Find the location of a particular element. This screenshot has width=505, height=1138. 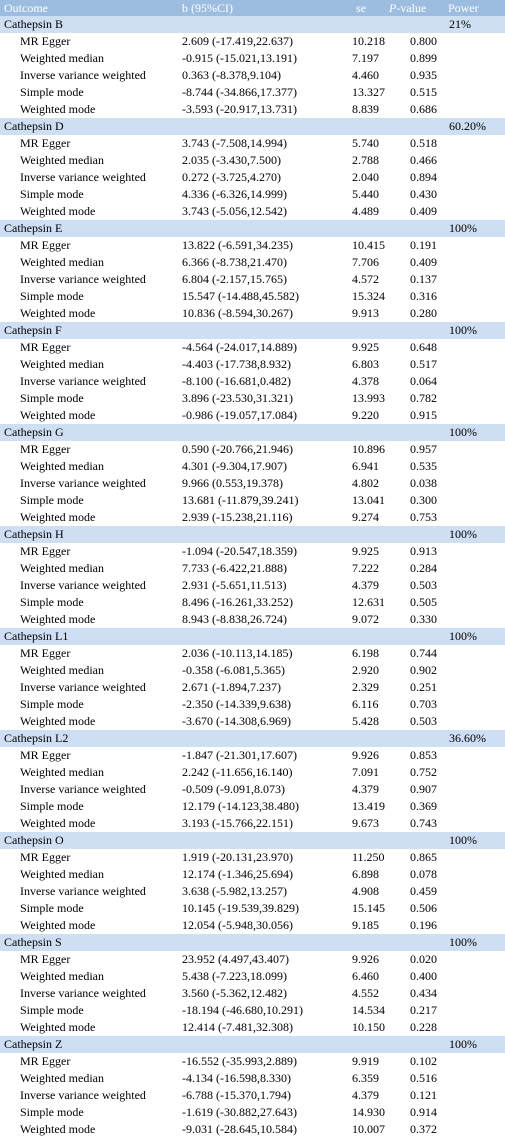

b-ci-cell: 8.496 (-16.261,33.252) is located at coordinates (237, 602).